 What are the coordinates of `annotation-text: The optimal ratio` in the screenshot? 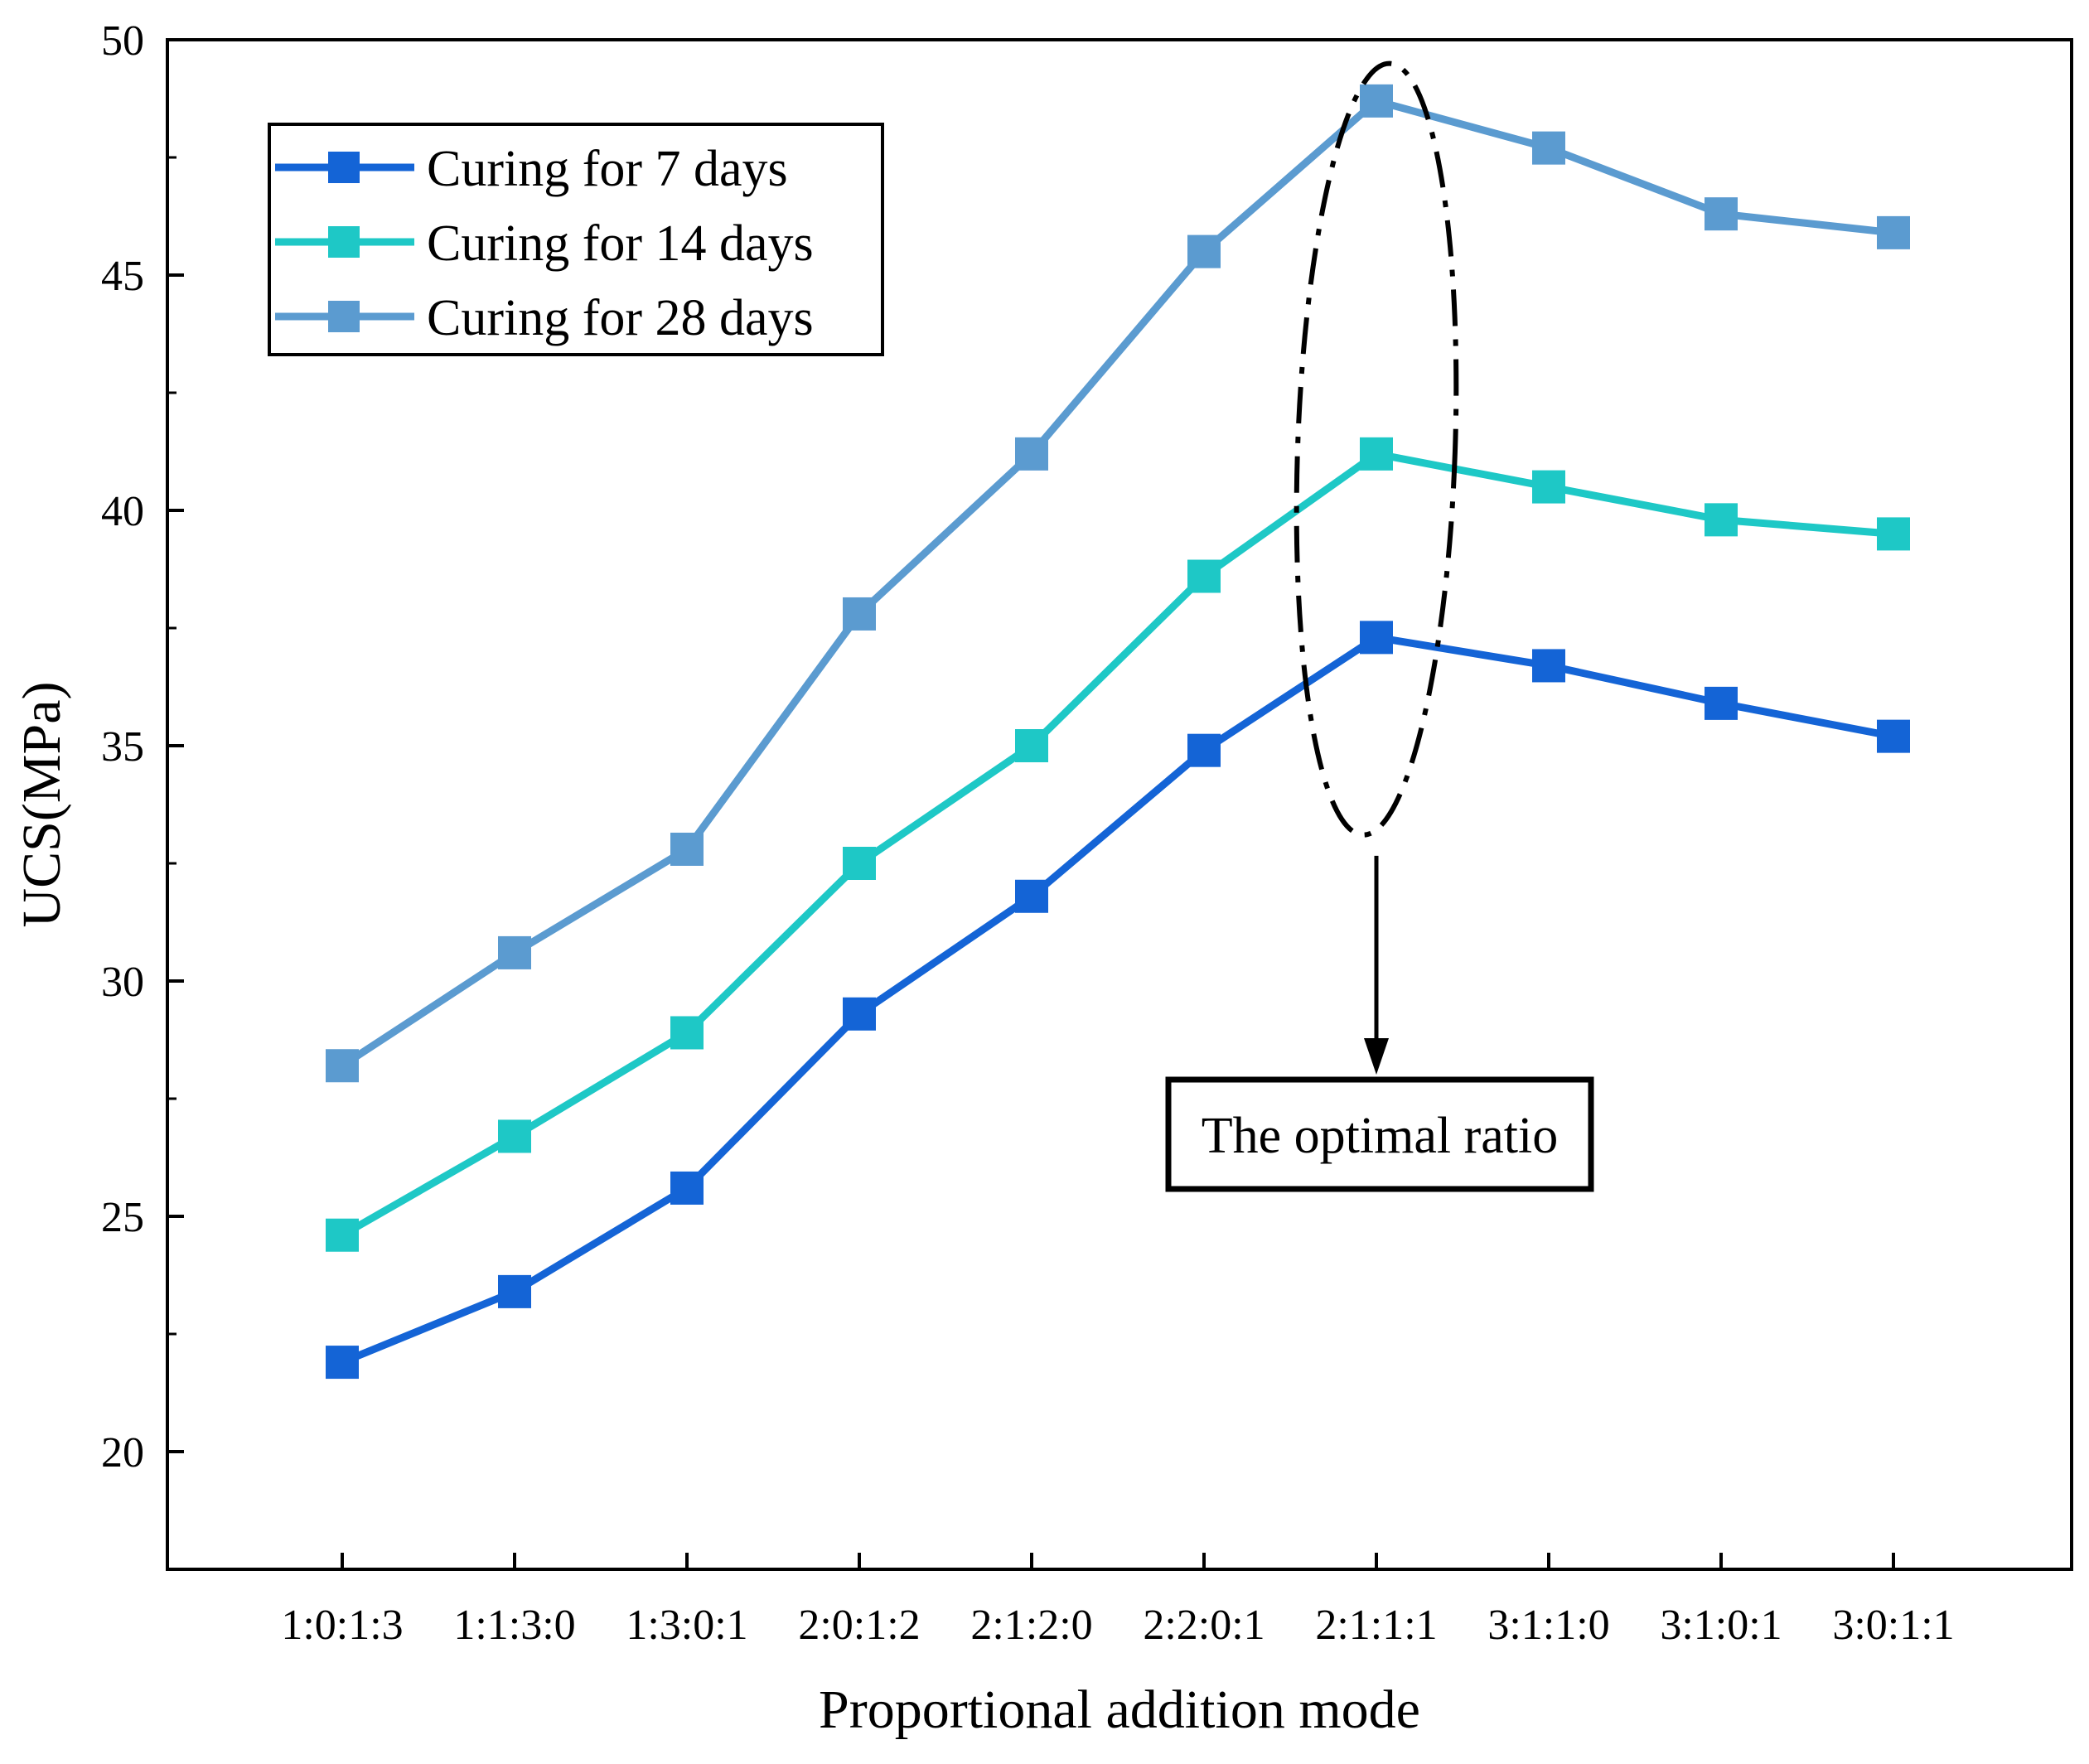 It's located at (1380, 1136).